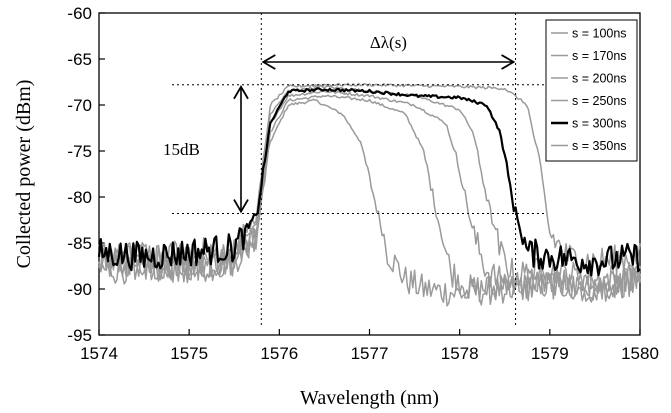 The image size is (671, 413). I want to click on y-tick-label: -75, so click(79, 151).